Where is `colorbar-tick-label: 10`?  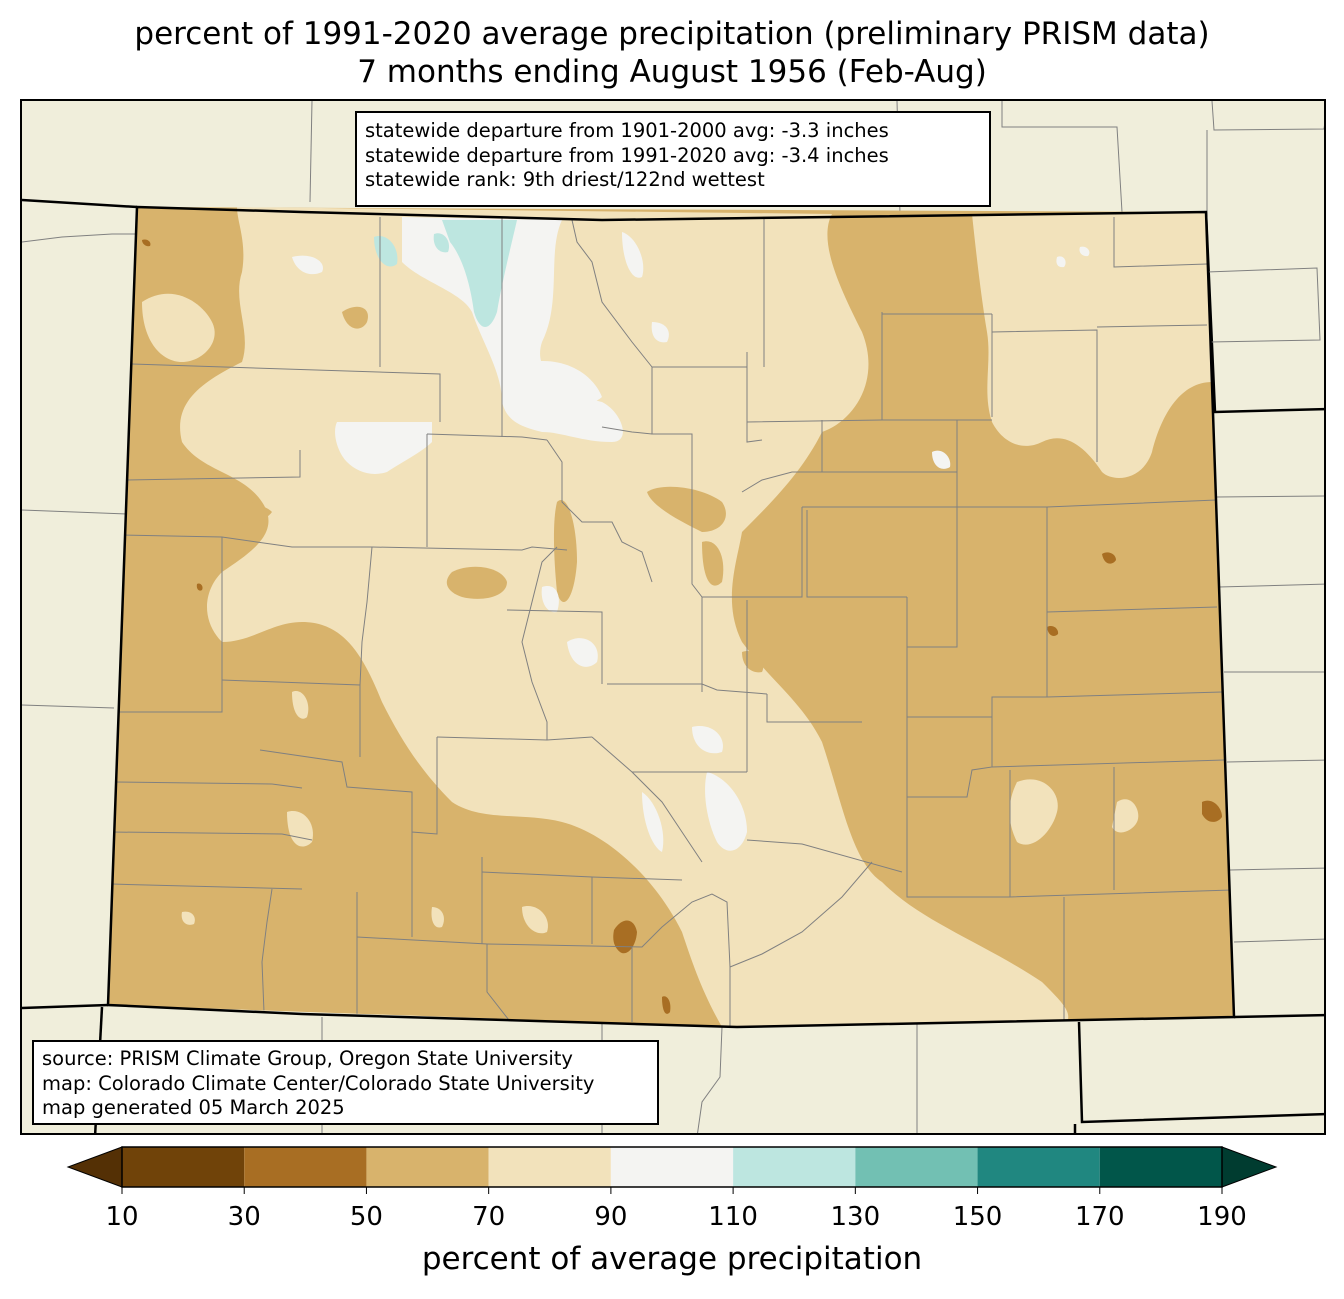 colorbar-tick-label: 10 is located at coordinates (122, 1217).